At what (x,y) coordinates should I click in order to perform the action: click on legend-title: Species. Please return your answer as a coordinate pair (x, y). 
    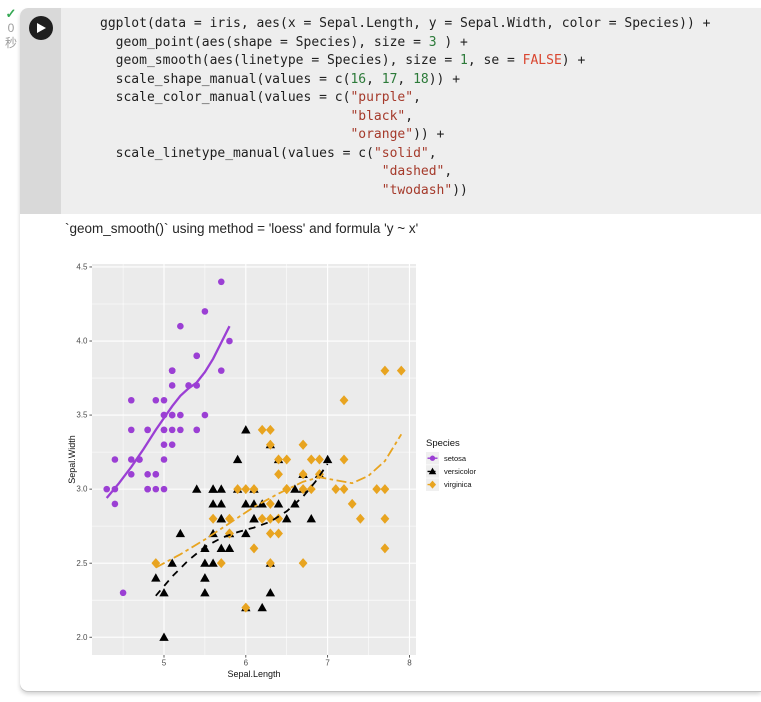
    Looking at the image, I should click on (443, 443).